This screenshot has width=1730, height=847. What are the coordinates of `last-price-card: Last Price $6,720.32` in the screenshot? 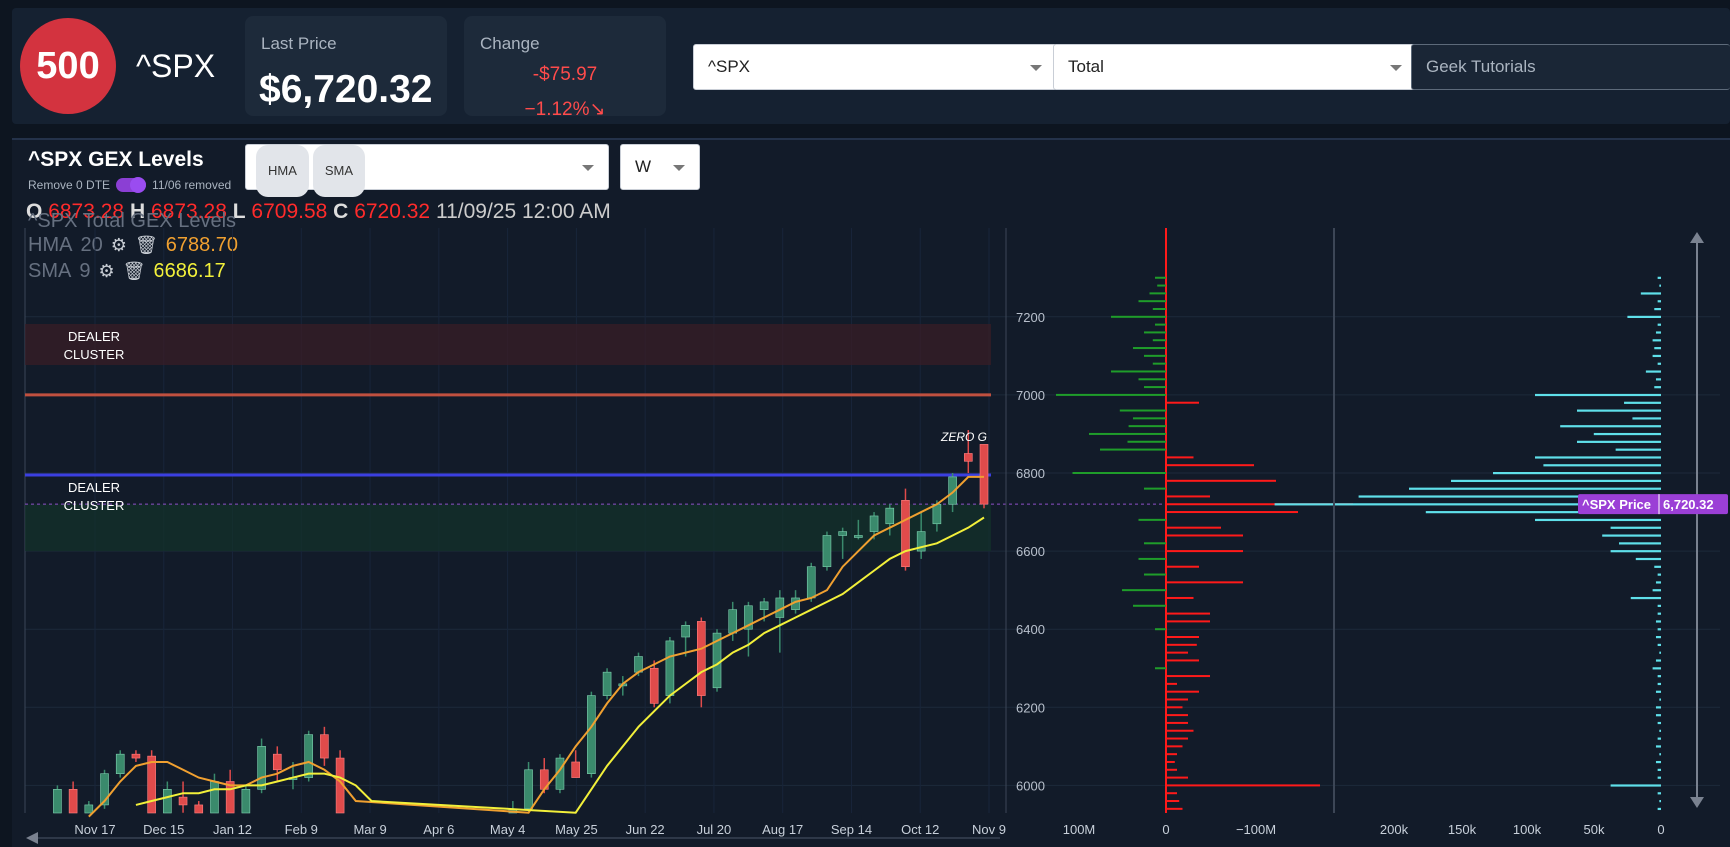 It's located at (346, 66).